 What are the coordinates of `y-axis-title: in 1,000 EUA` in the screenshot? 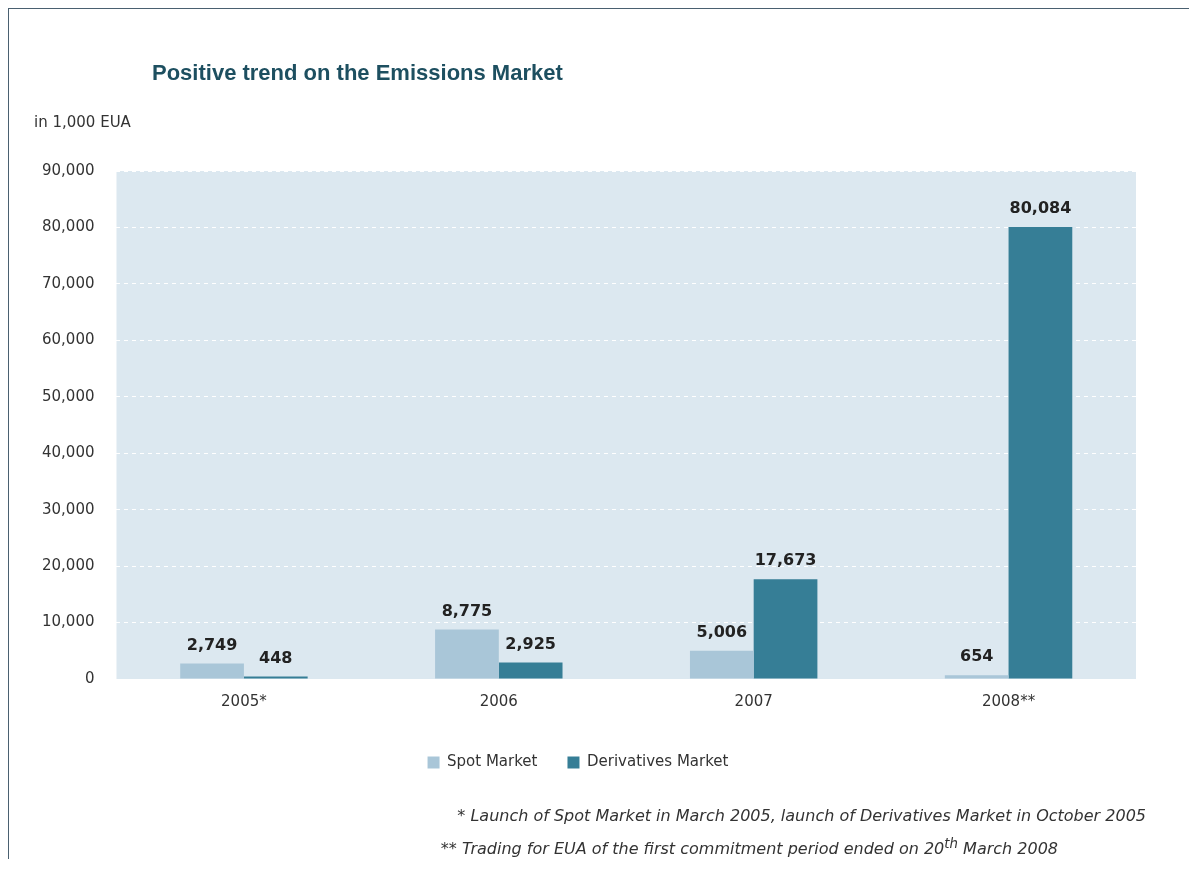 It's located at (82, 122).